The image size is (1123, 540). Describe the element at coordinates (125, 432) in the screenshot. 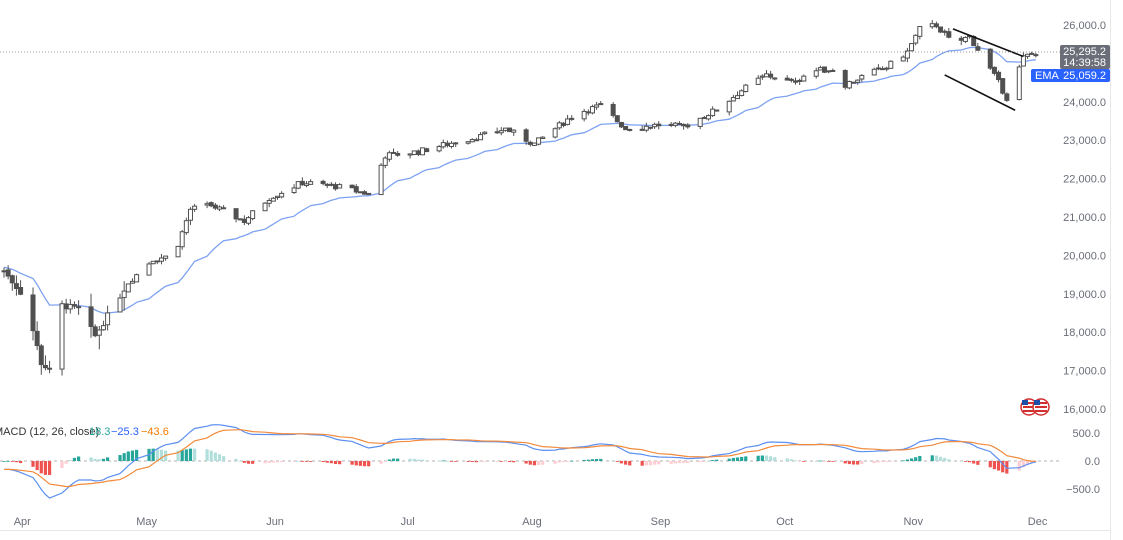

I see `macd-legend-macd: −25.3` at that location.